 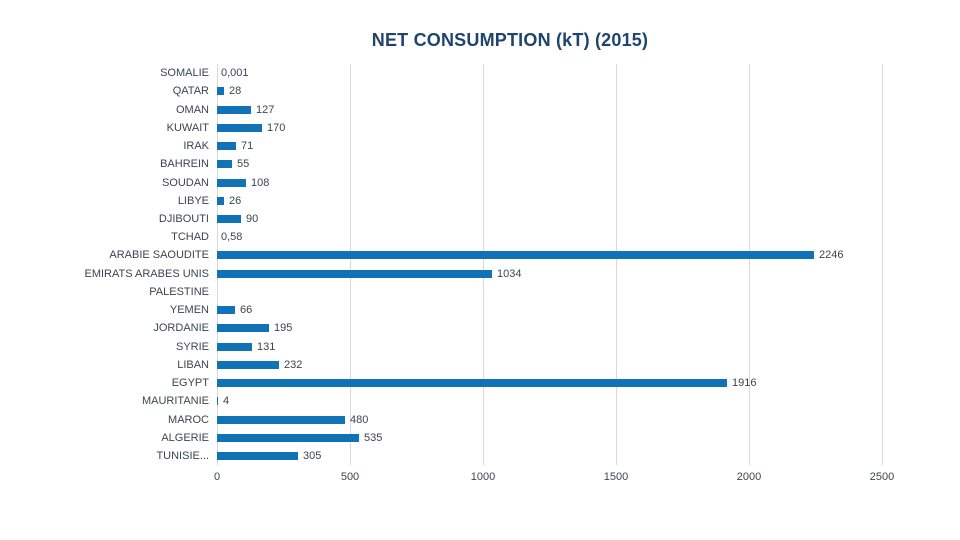 What do you see at coordinates (184, 73) in the screenshot?
I see `category-label: SOMALIE` at bounding box center [184, 73].